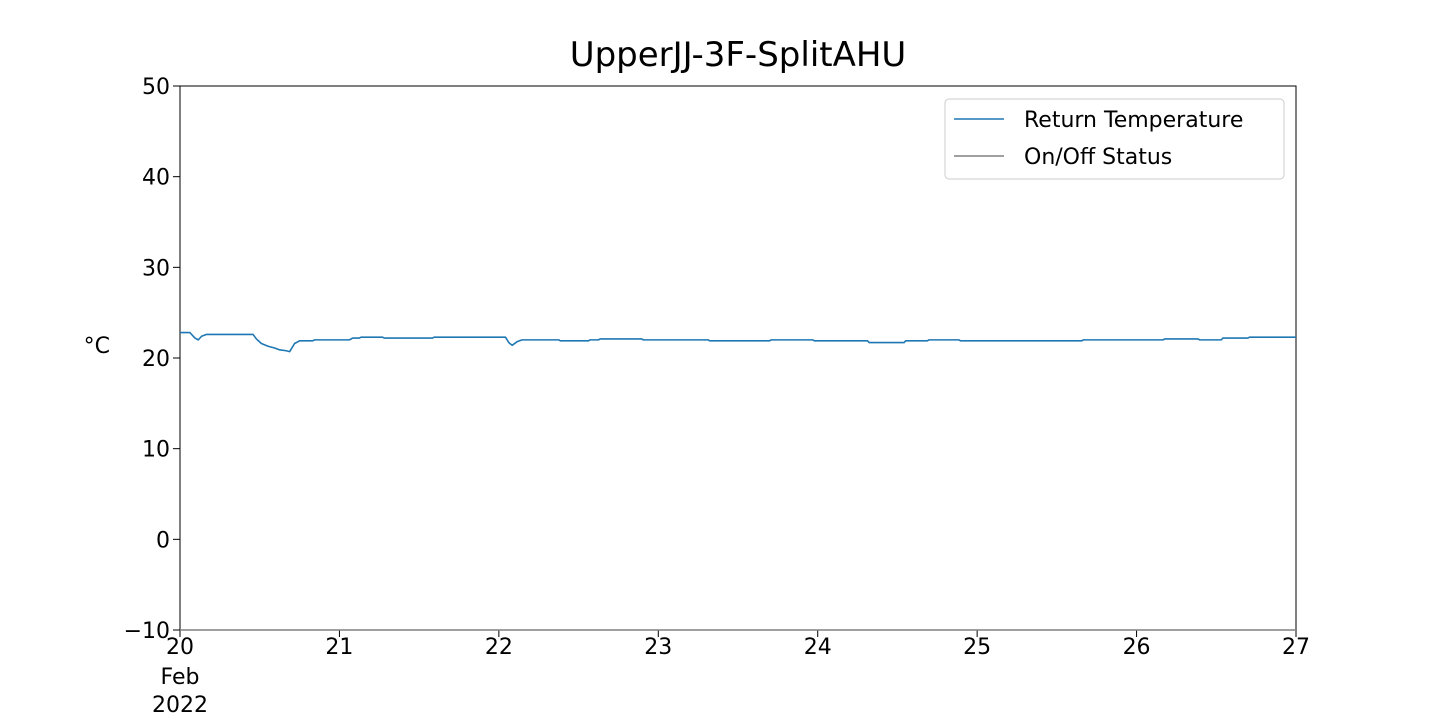 Image resolution: width=1440 pixels, height=720 pixels. What do you see at coordinates (156, 87) in the screenshot?
I see `y-tick-label: 50` at bounding box center [156, 87].